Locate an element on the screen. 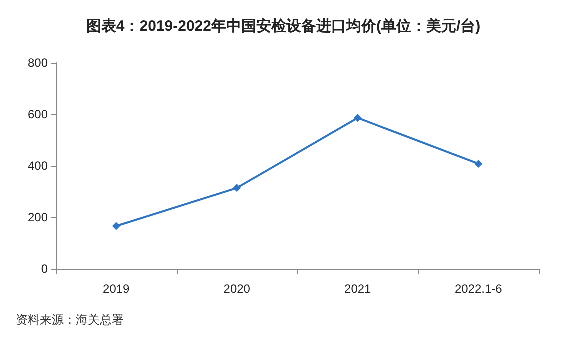 This screenshot has height=342, width=567. chart-title: 图表4：2019-2022年中国安检设备进口均价(单位：美元/台) is located at coordinates (283, 26).